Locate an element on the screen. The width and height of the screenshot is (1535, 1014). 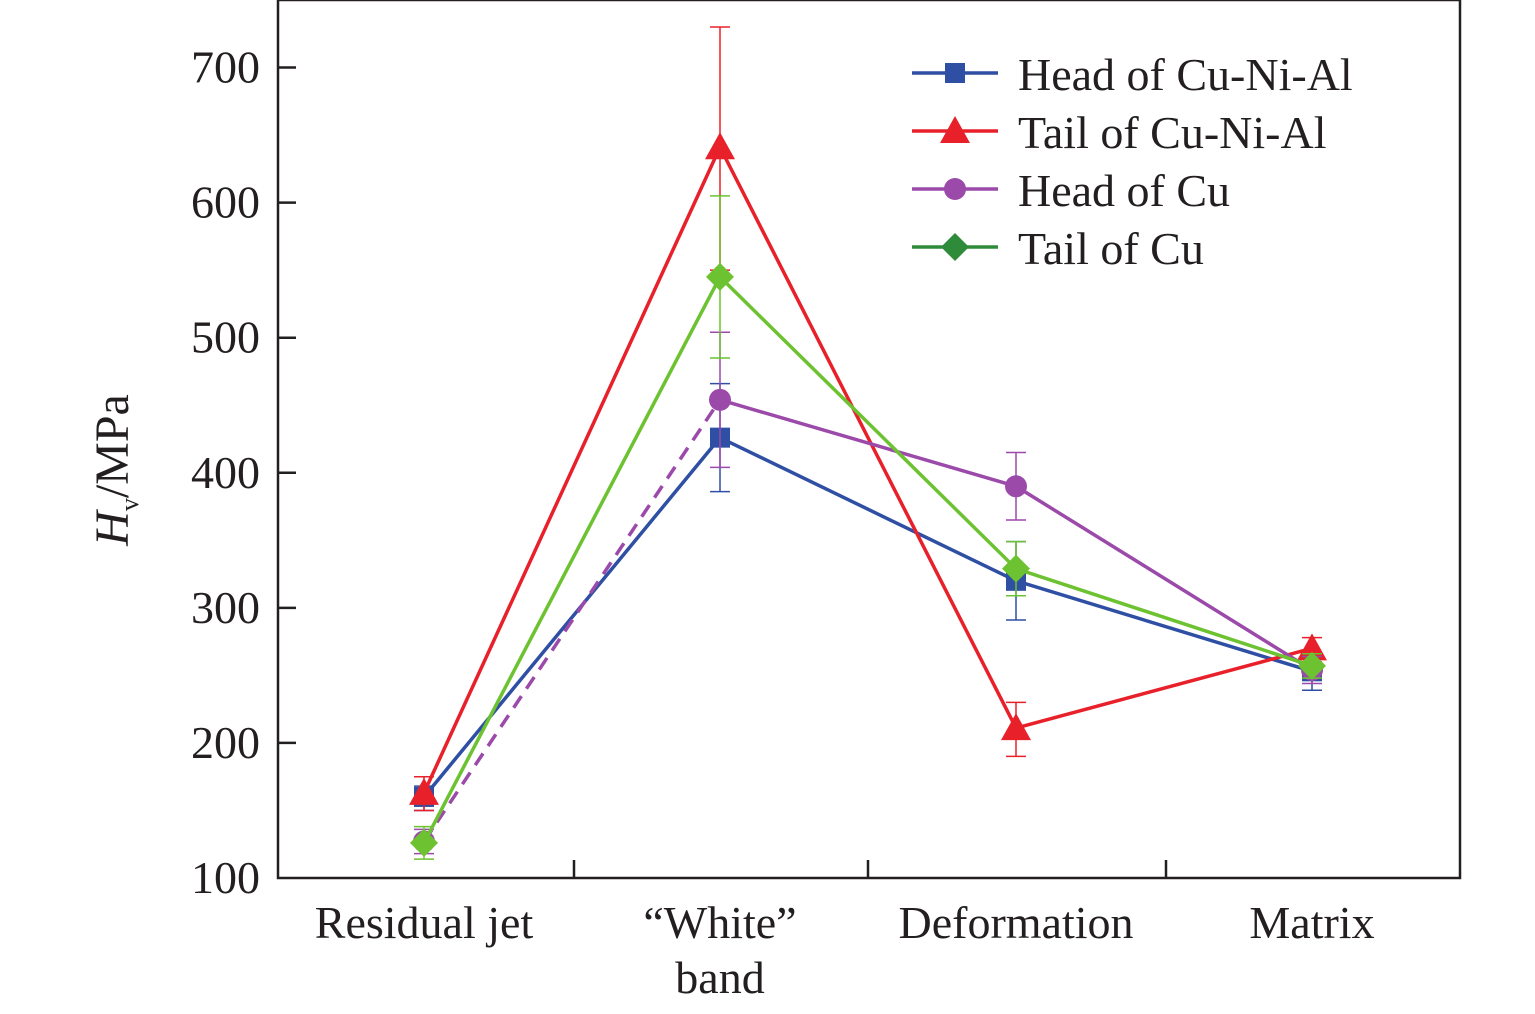
y-axis-title-symbol: H is located at coordinates (112, 528).